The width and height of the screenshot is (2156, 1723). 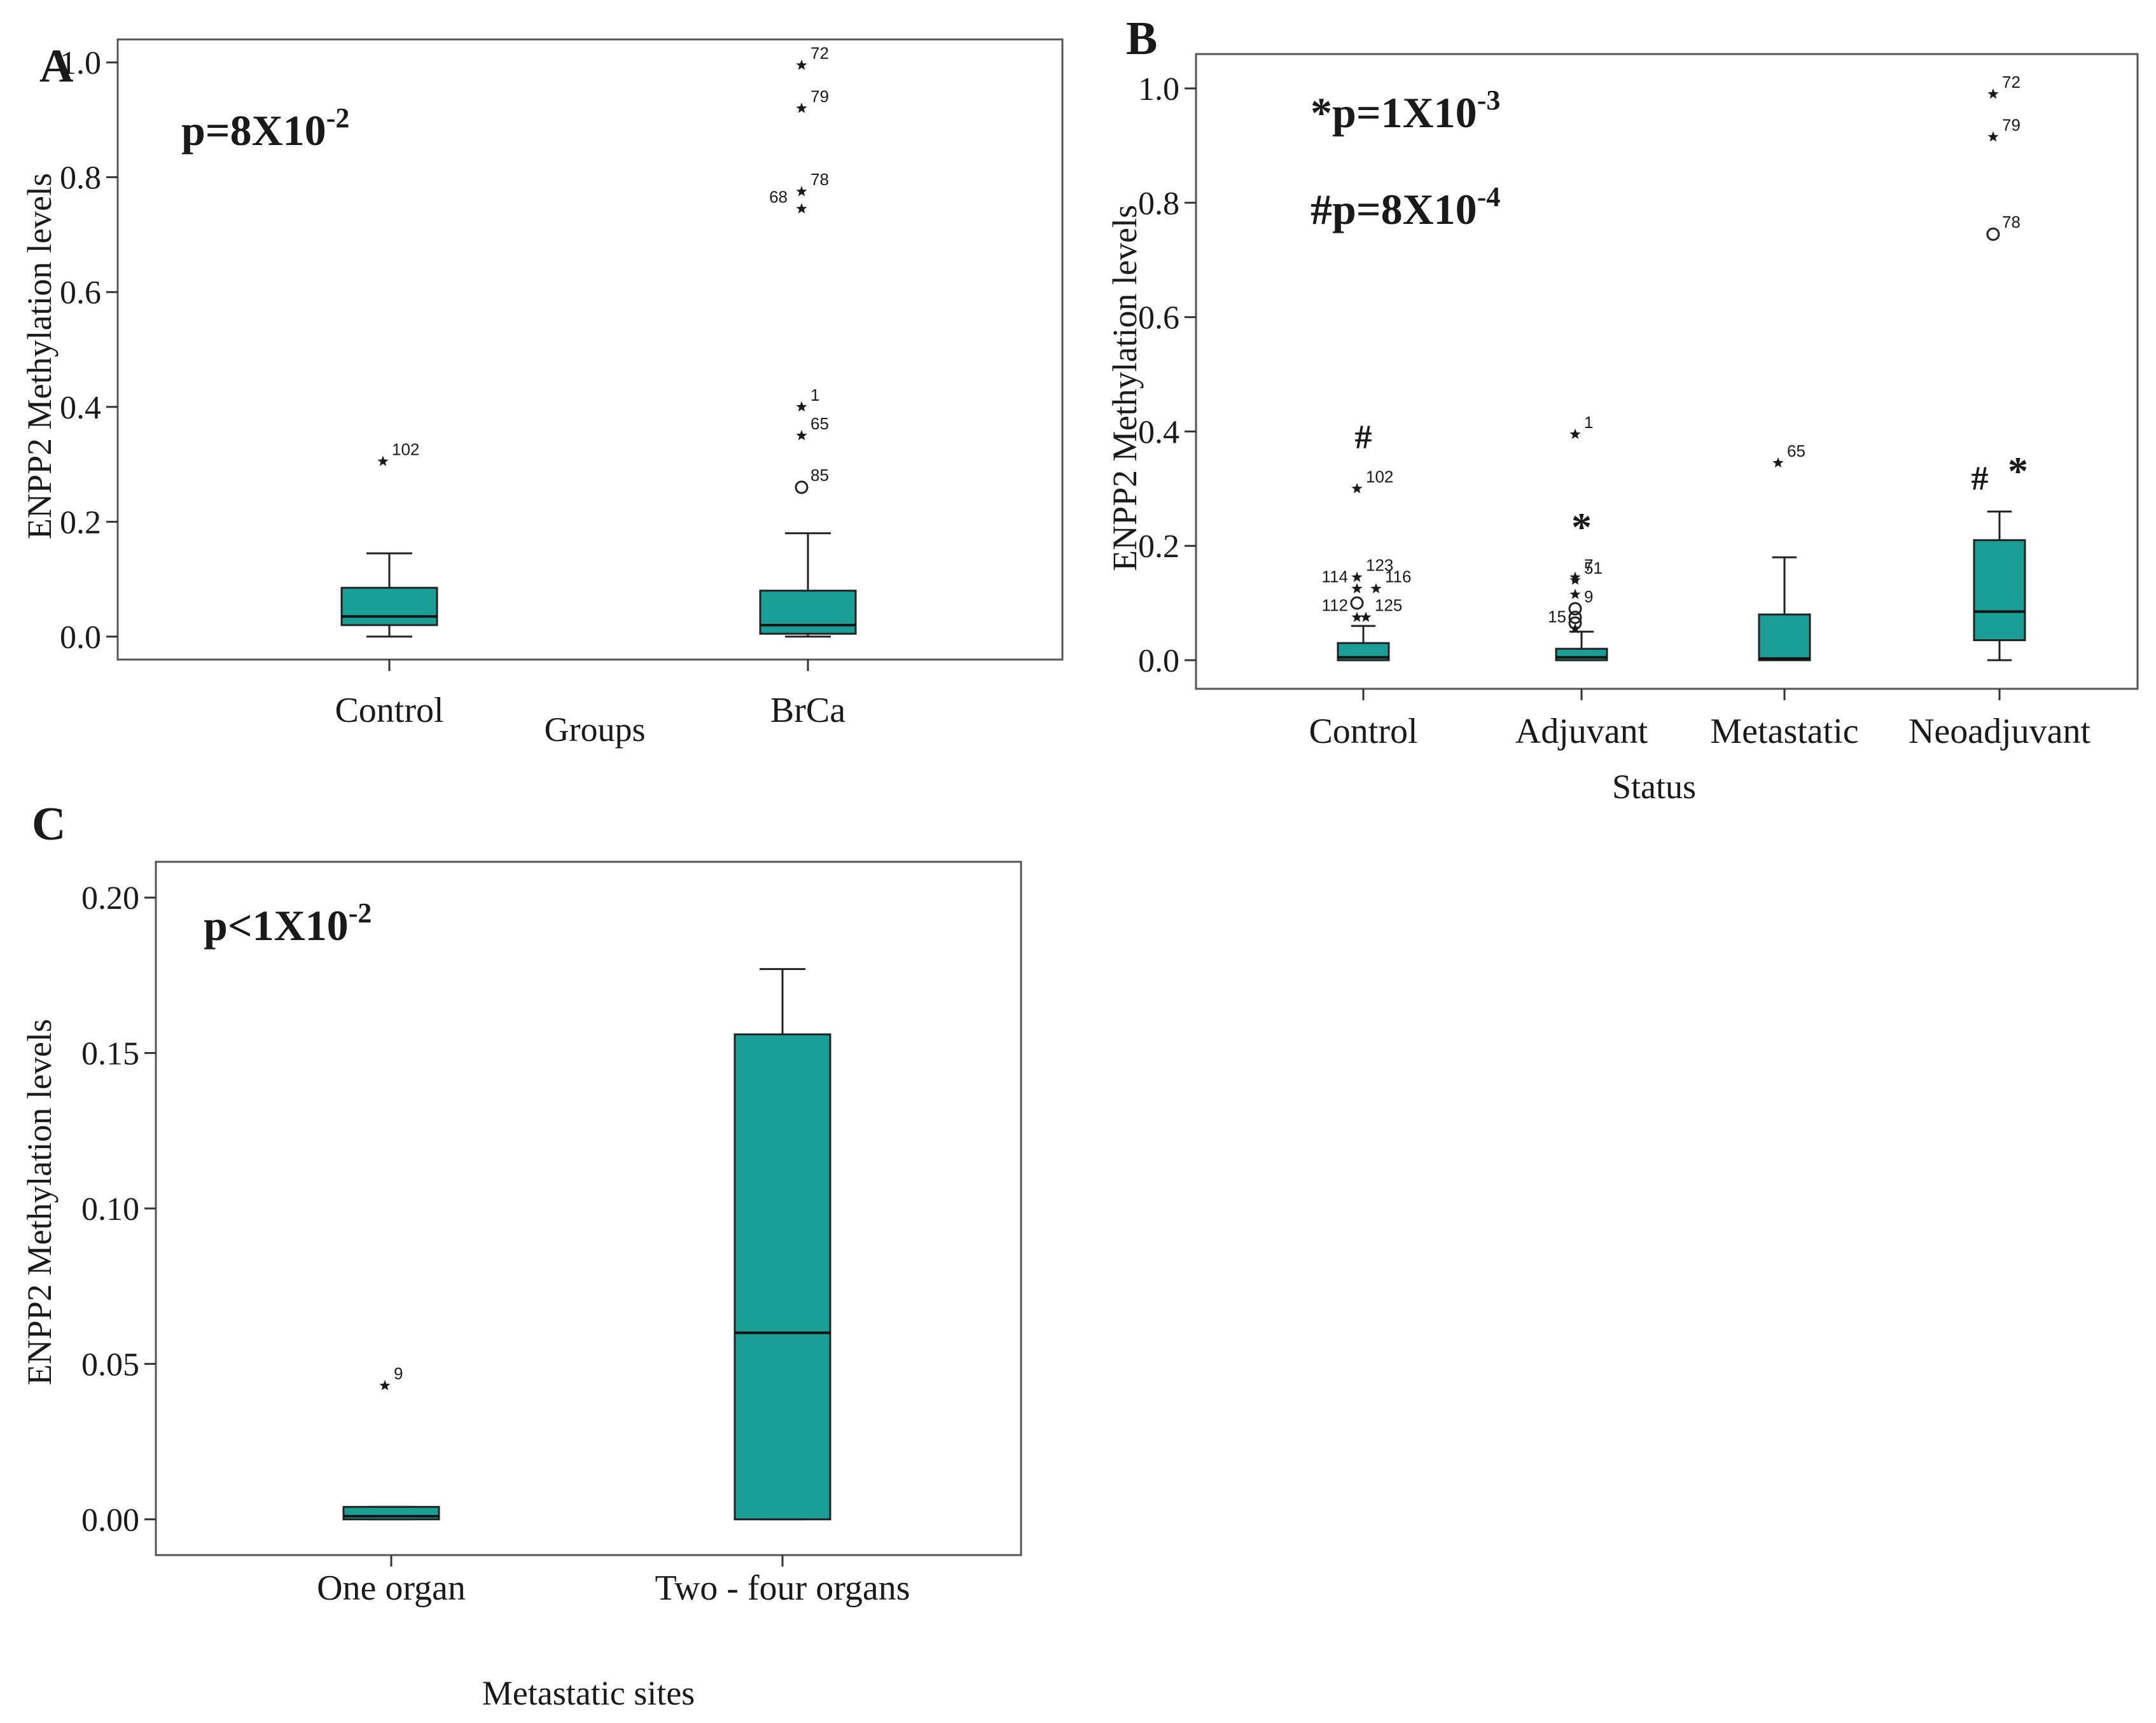 I want to click on box-metastatic: 65, so click(x=1784, y=551).